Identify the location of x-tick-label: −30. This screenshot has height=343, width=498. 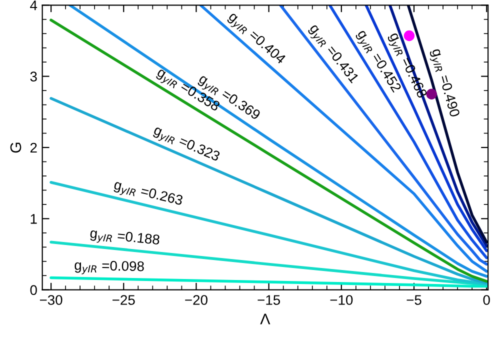
(51, 300).